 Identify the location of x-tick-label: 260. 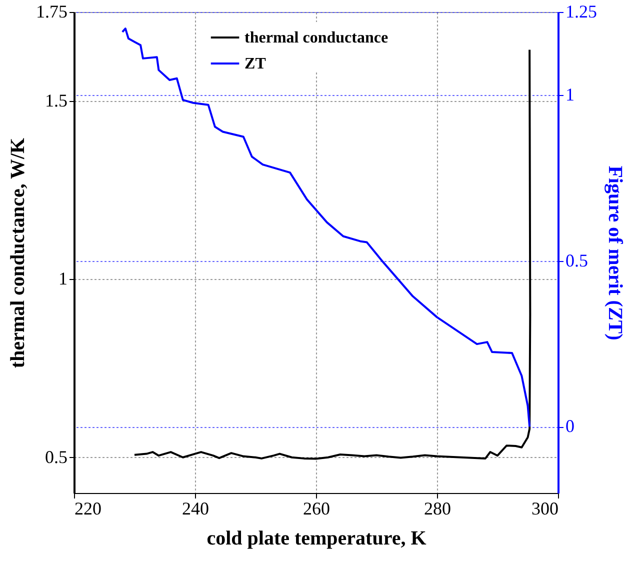
(316, 508).